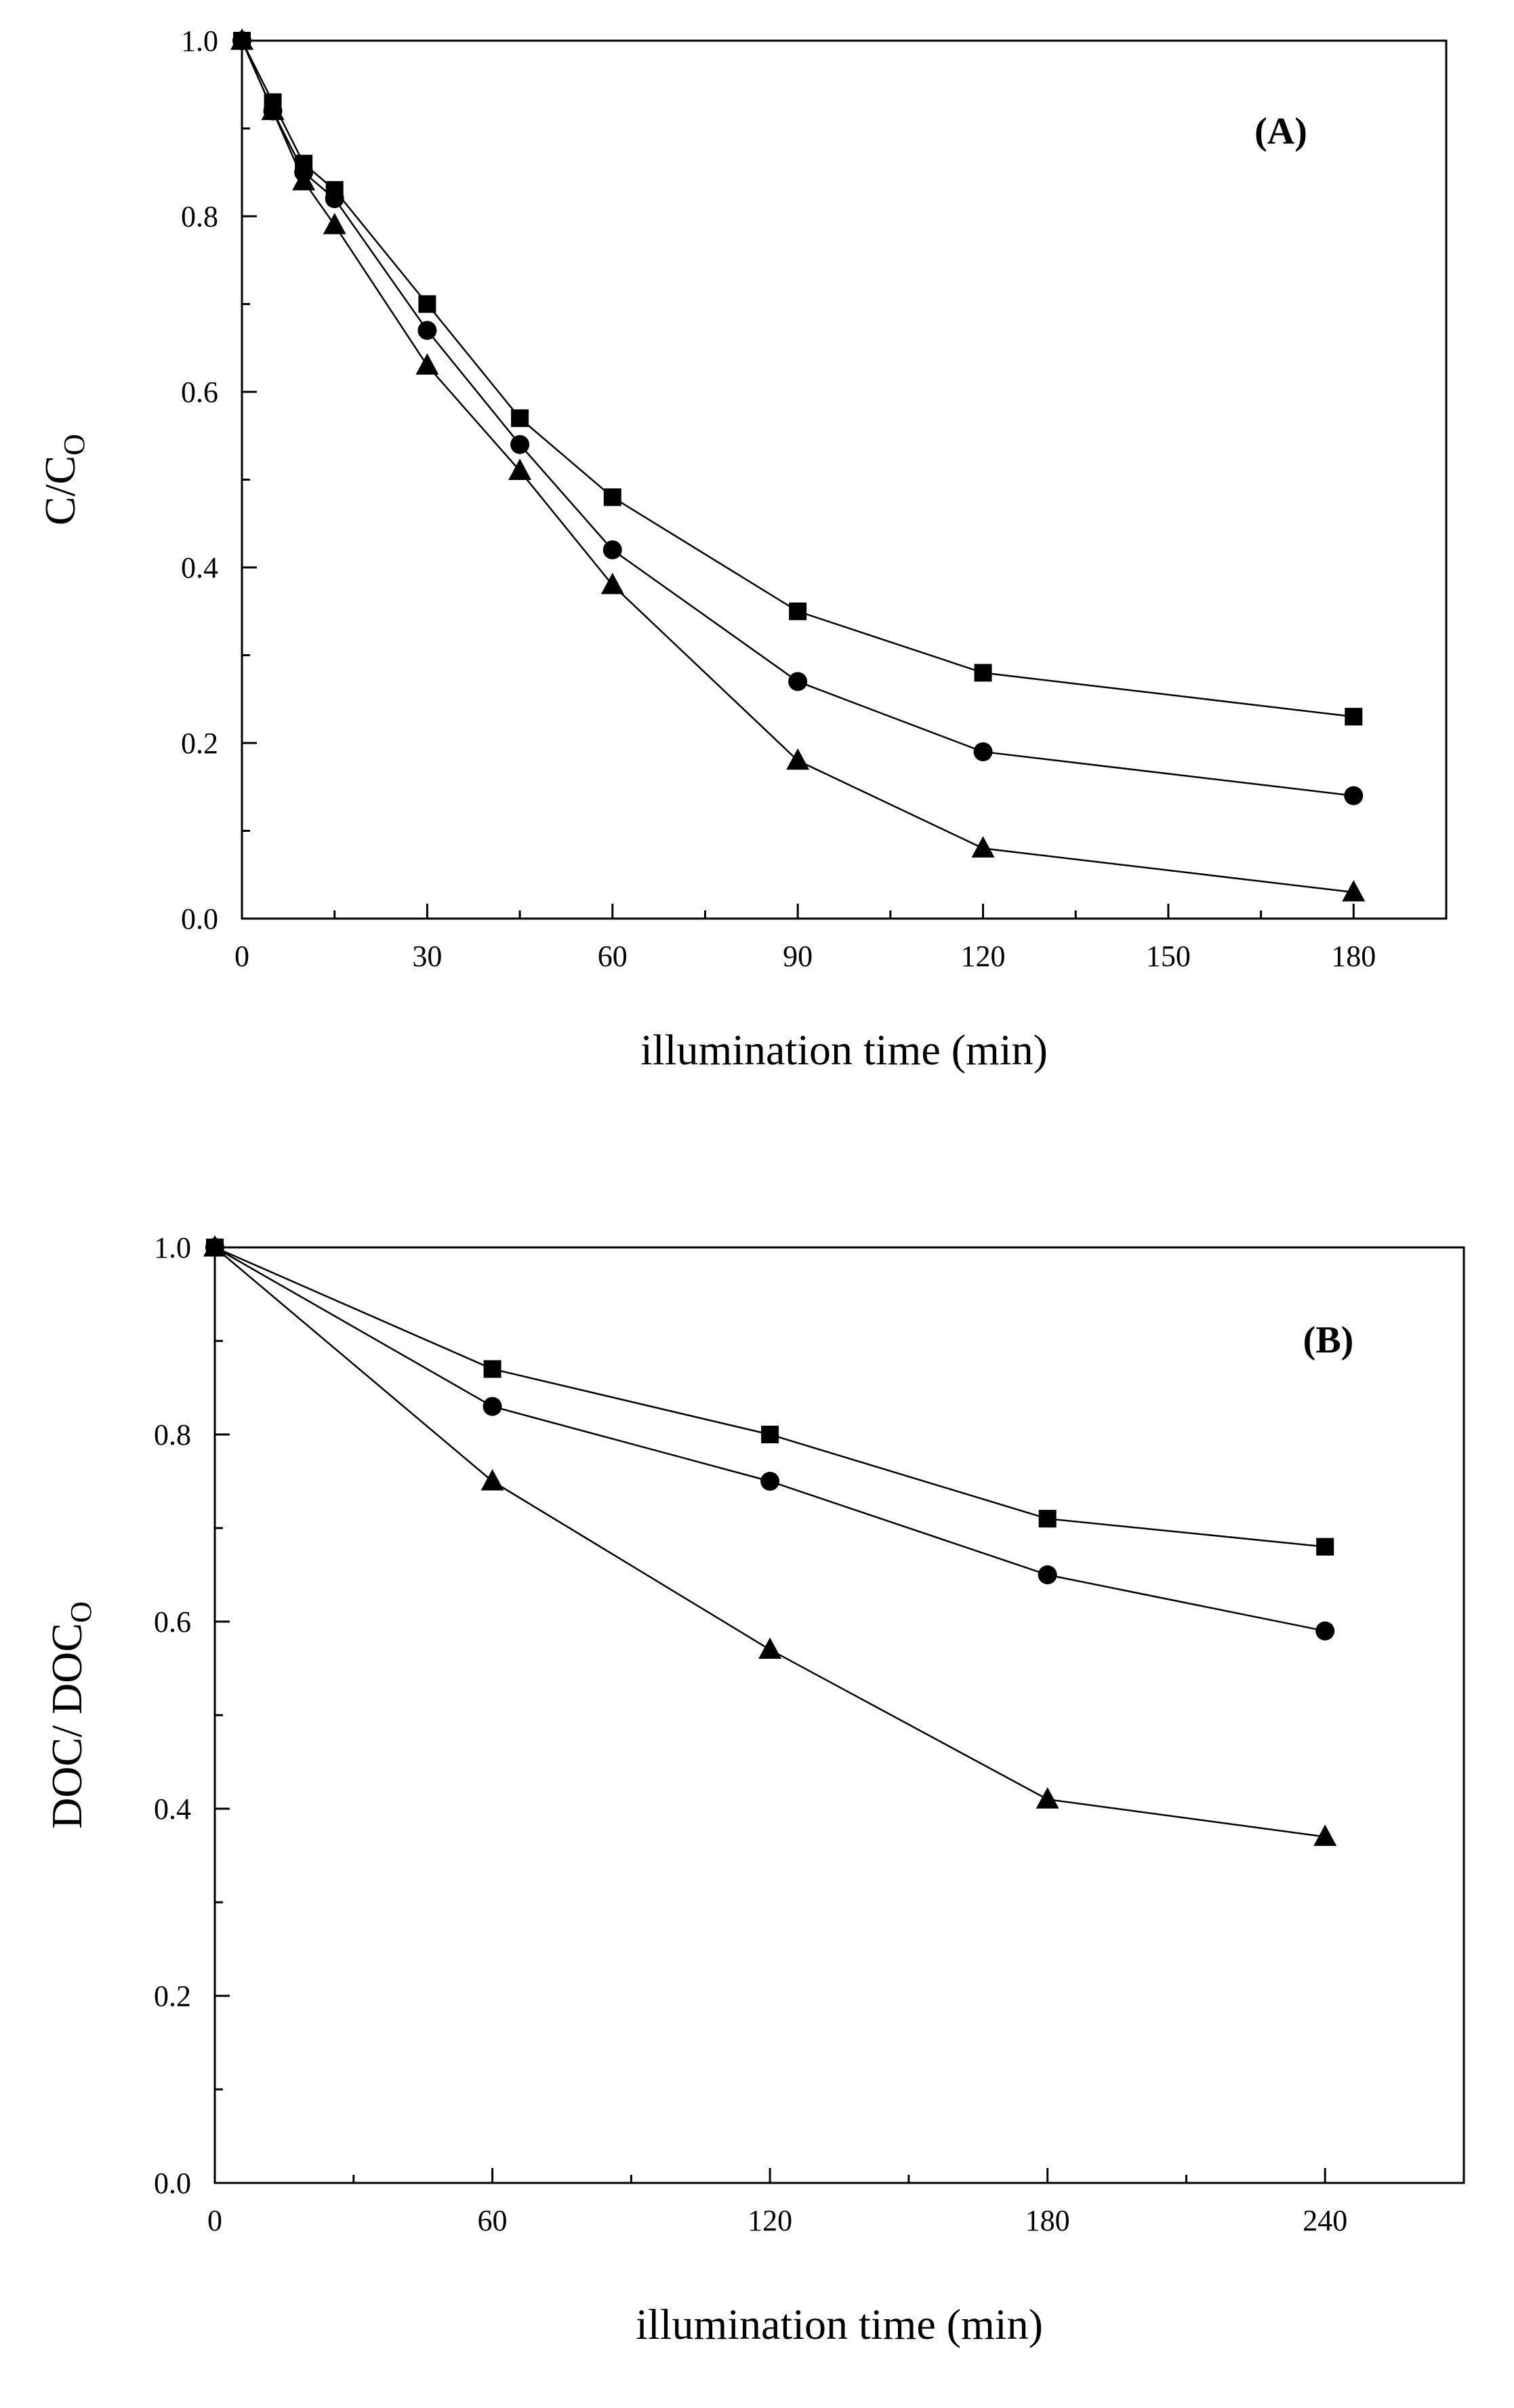 Image resolution: width=1514 pixels, height=2408 pixels. I want to click on y-axis-title: C/CO, so click(63, 479).